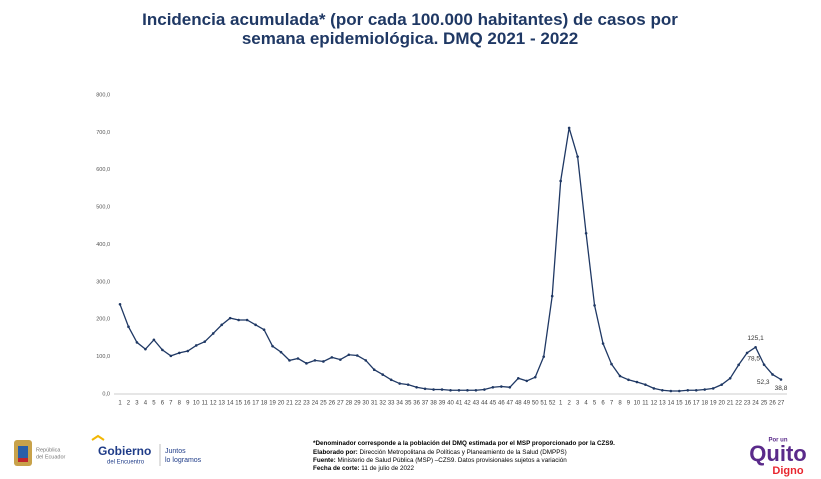 The height and width of the screenshot is (479, 821). I want to click on x-tick-label: 46, so click(501, 404).